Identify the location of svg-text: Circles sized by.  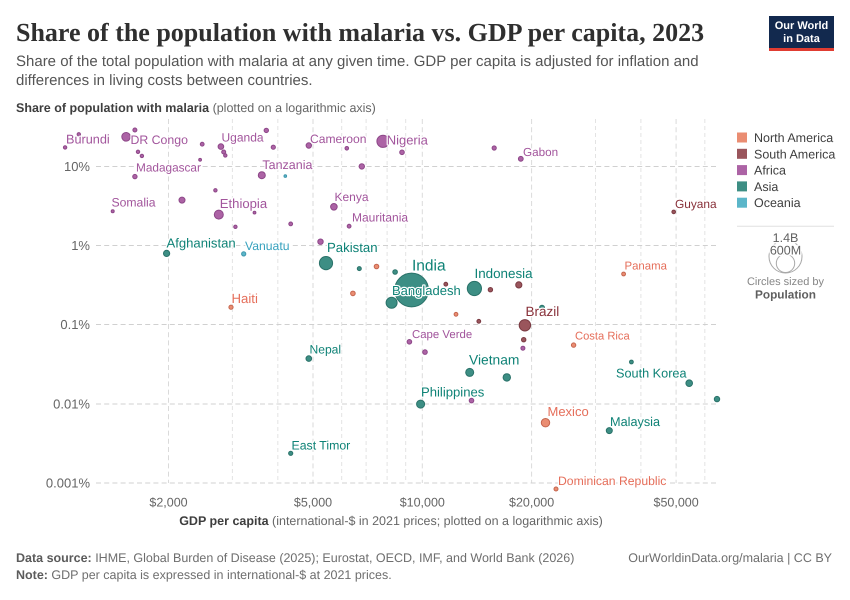
(786, 282).